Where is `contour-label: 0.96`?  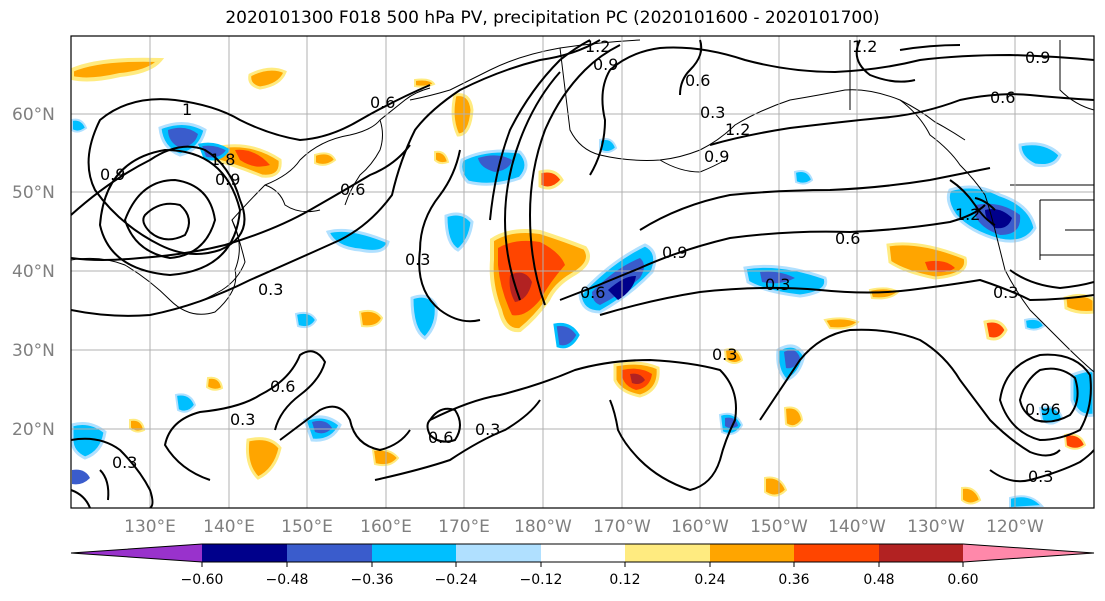 contour-label: 0.96 is located at coordinates (1043, 409).